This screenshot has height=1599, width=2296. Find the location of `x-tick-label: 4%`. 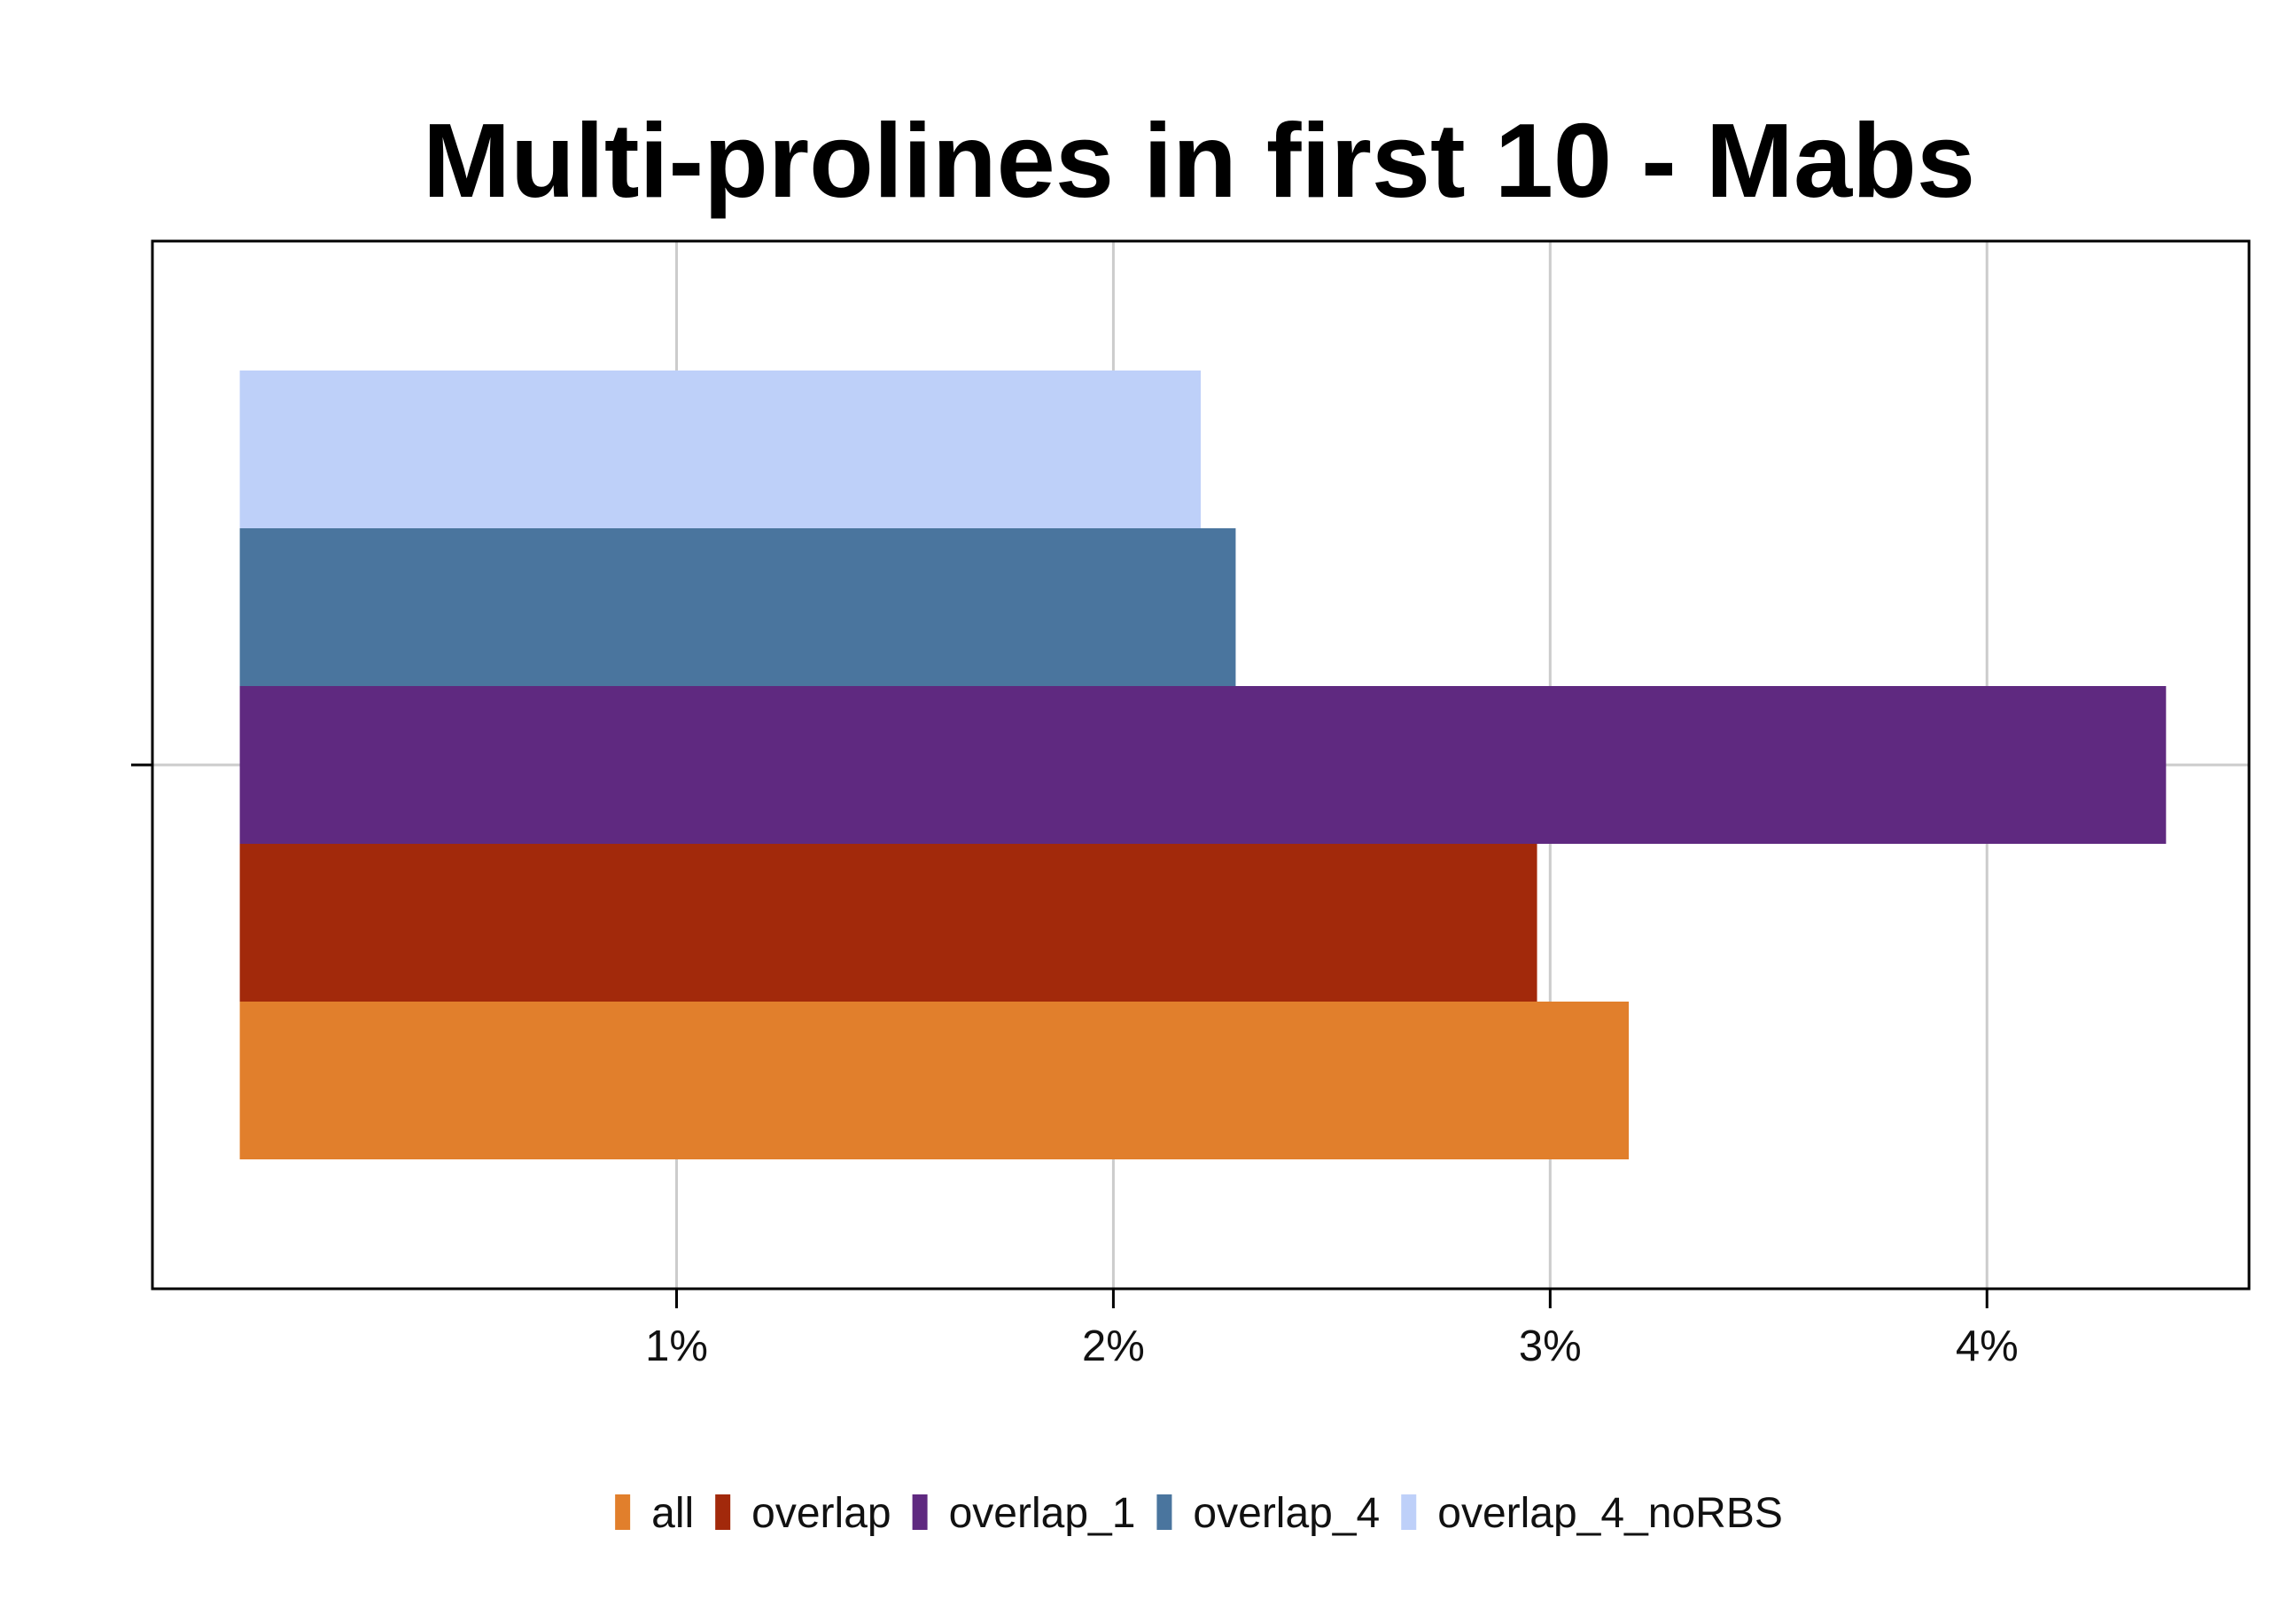

x-tick-label: 4% is located at coordinates (1987, 1346).